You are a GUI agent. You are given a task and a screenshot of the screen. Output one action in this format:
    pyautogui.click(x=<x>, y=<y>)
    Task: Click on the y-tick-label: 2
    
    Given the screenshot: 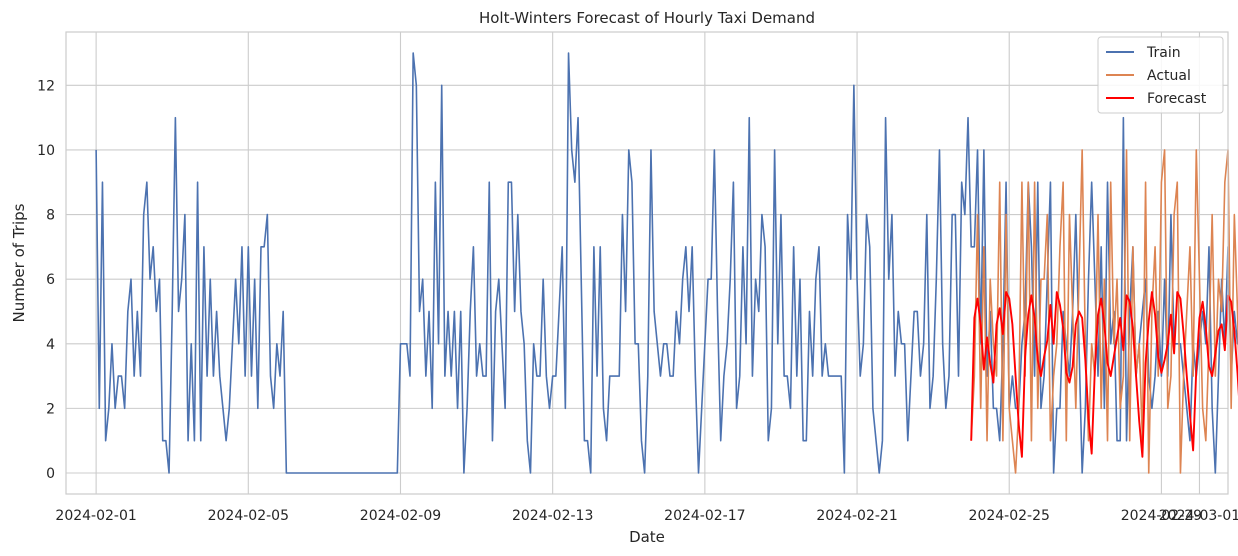 What is the action you would take?
    pyautogui.click(x=50, y=409)
    